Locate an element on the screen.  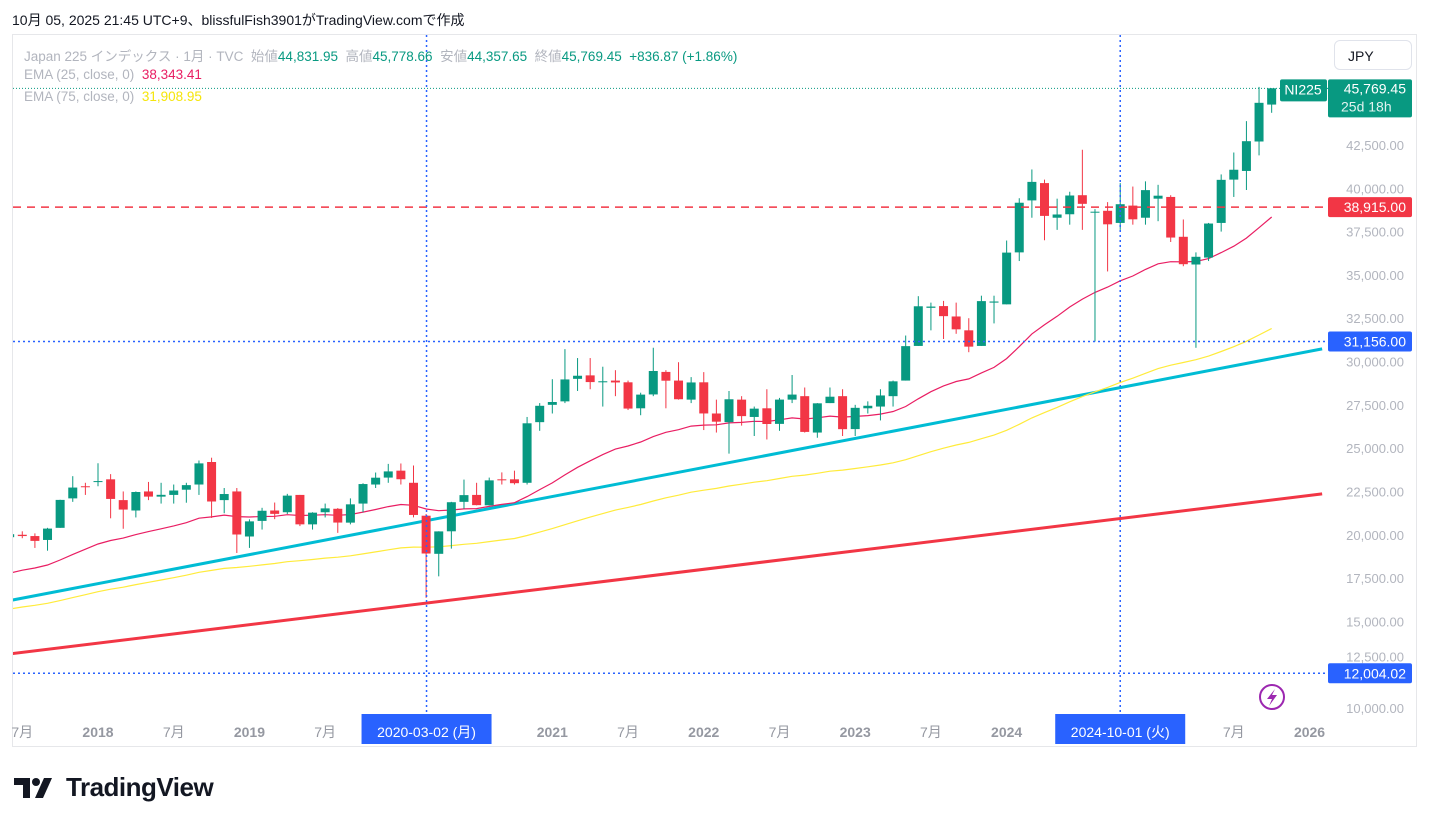
open-label: 始値 is located at coordinates (264, 56).